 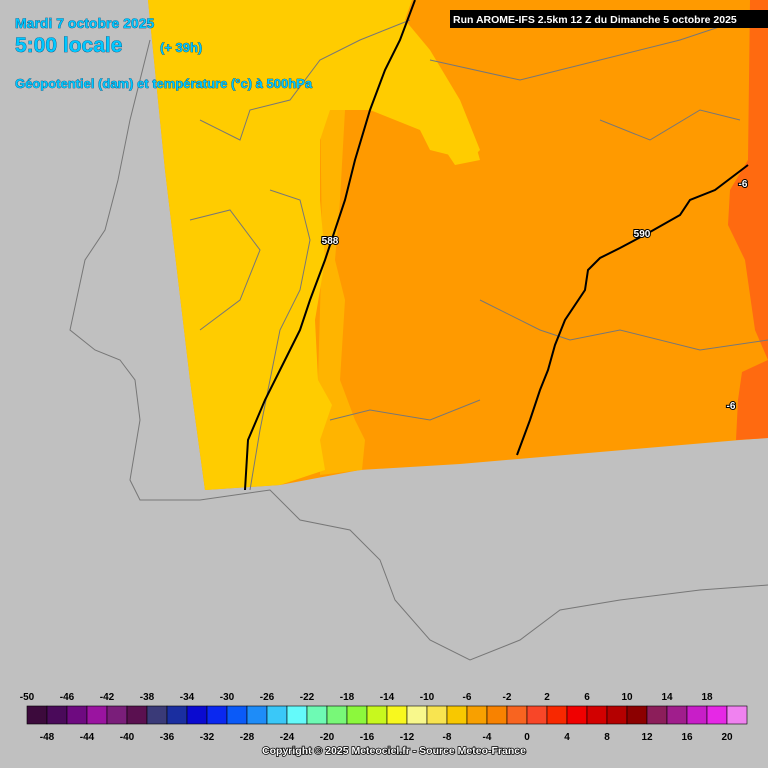 What do you see at coordinates (267, 697) in the screenshot?
I see `legend-label: -26` at bounding box center [267, 697].